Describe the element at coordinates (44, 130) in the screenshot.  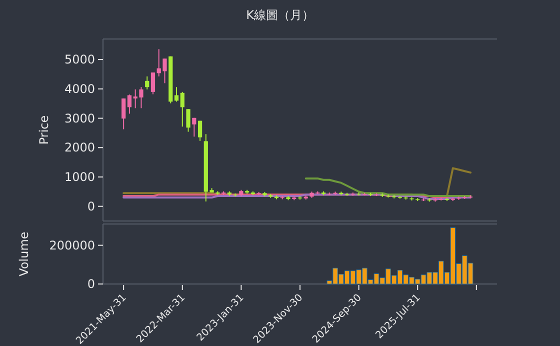
I see `y-axis-title: Price` at that location.